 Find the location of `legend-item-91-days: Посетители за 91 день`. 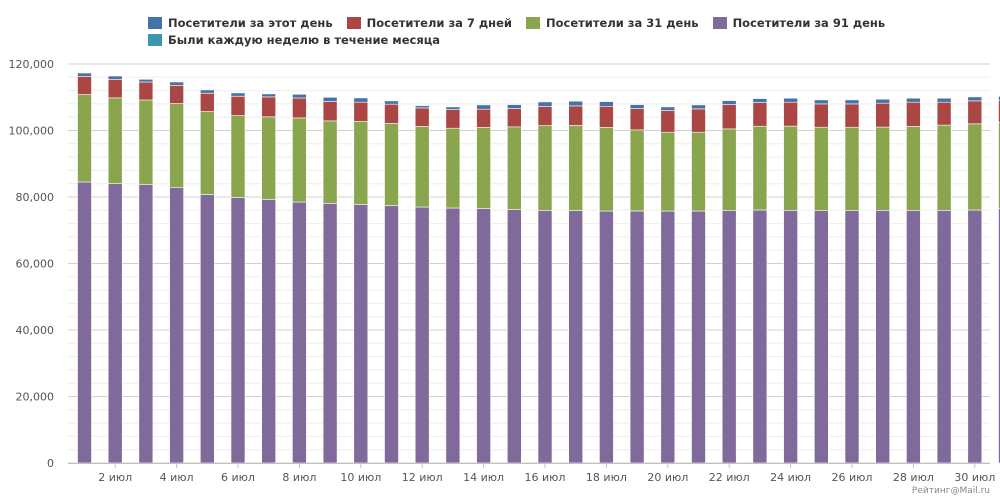

legend-item-91-days: Посетители за 91 день is located at coordinates (798, 23).